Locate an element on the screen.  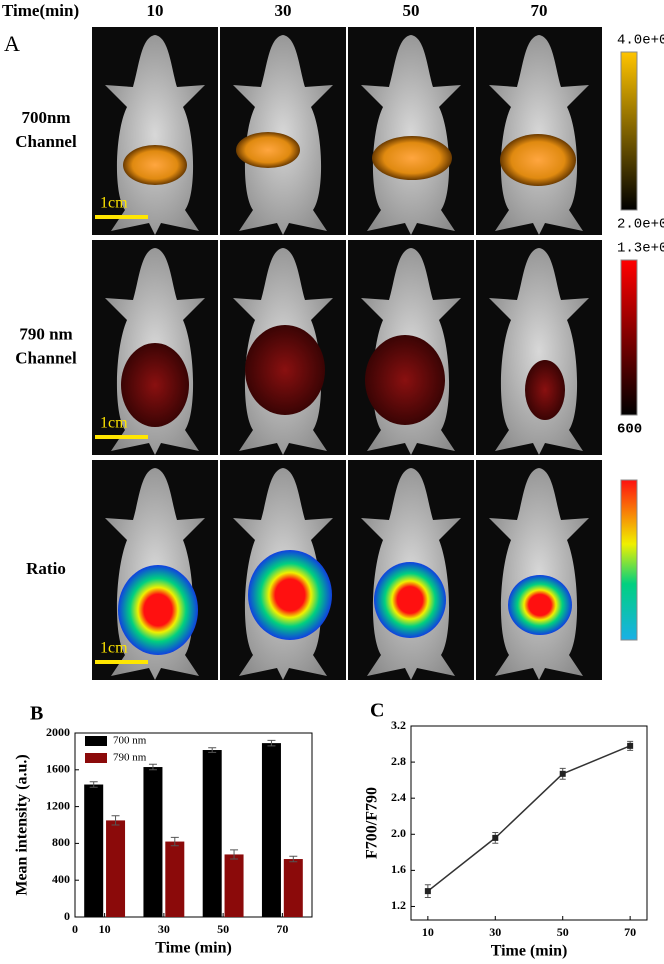
y-tick-label: 1.2 is located at coordinates (398, 905).